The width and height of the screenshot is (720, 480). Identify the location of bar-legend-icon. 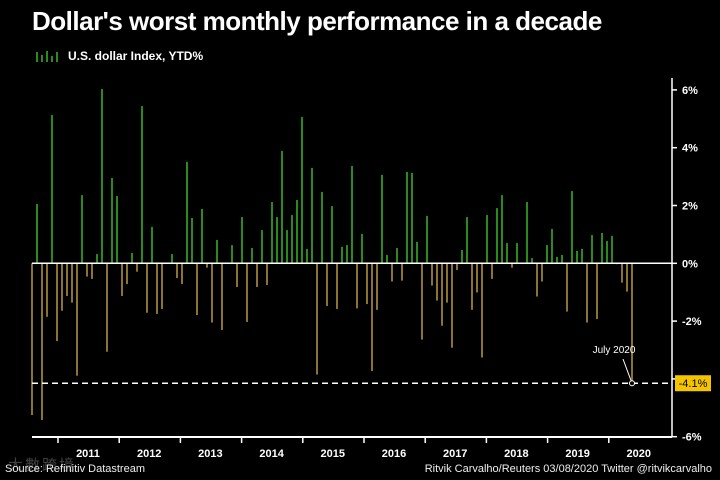
(47, 56).